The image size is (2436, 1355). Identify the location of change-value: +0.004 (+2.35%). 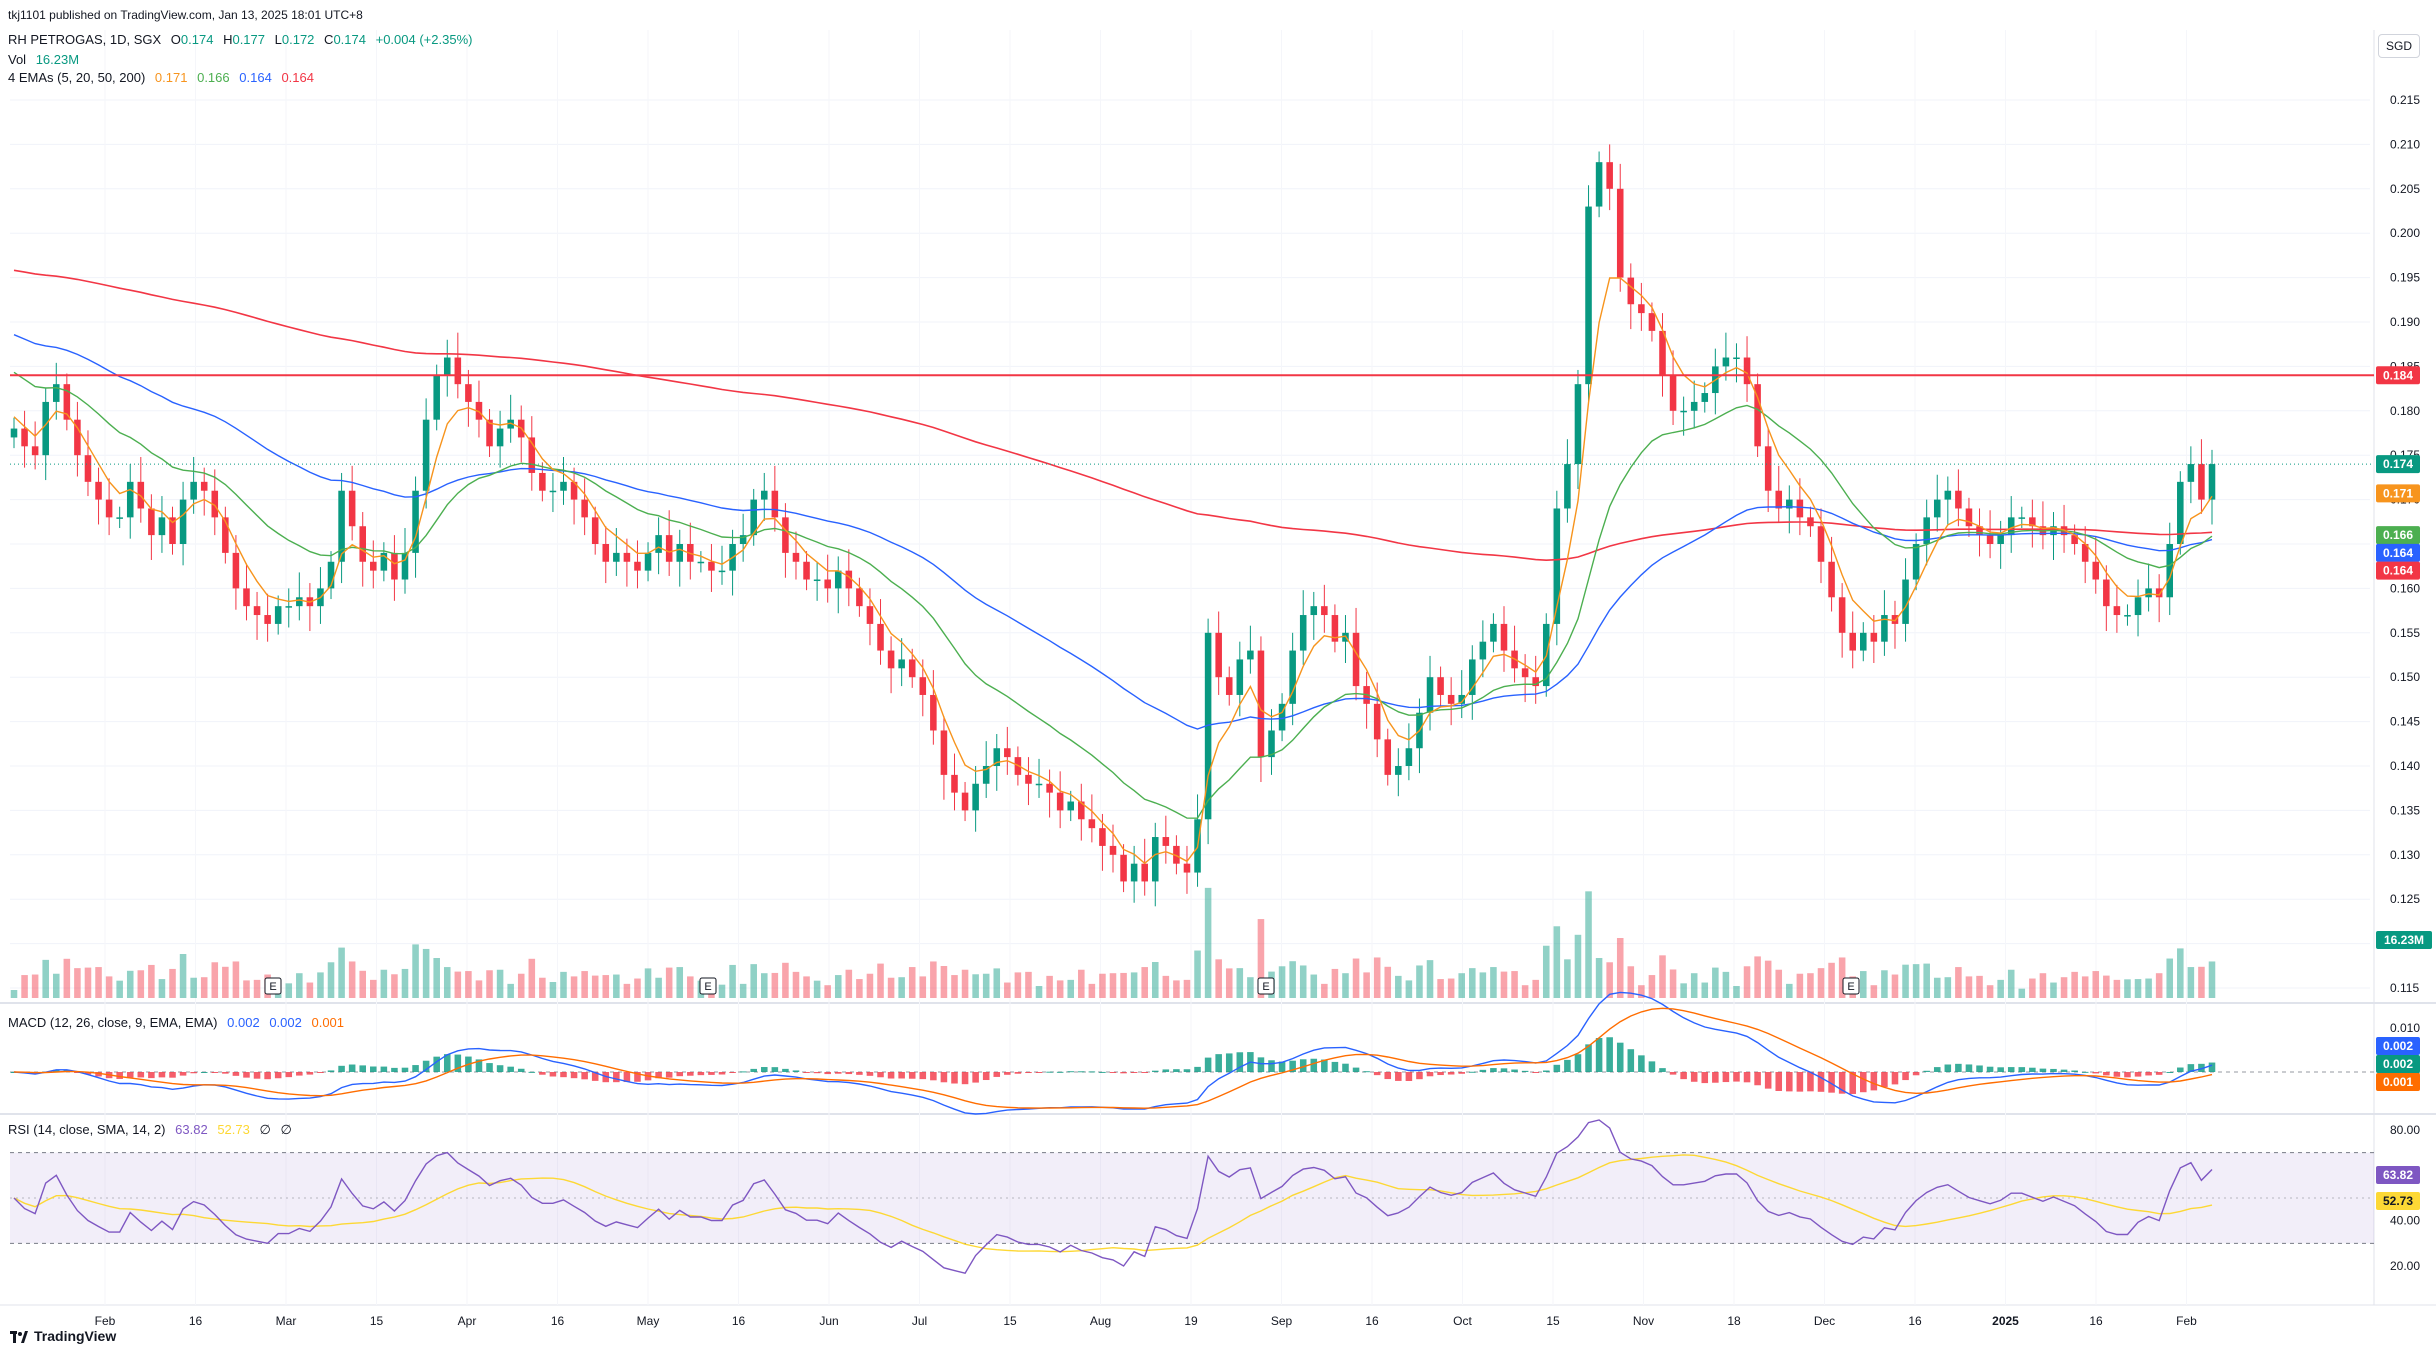
(424, 39).